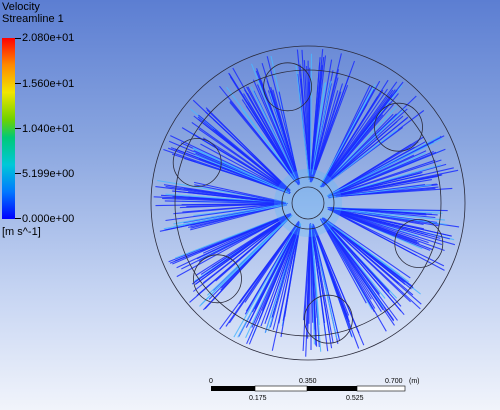 Image resolution: width=500 pixels, height=410 pixels. I want to click on legend-title-variable: Velocity, so click(21, 7).